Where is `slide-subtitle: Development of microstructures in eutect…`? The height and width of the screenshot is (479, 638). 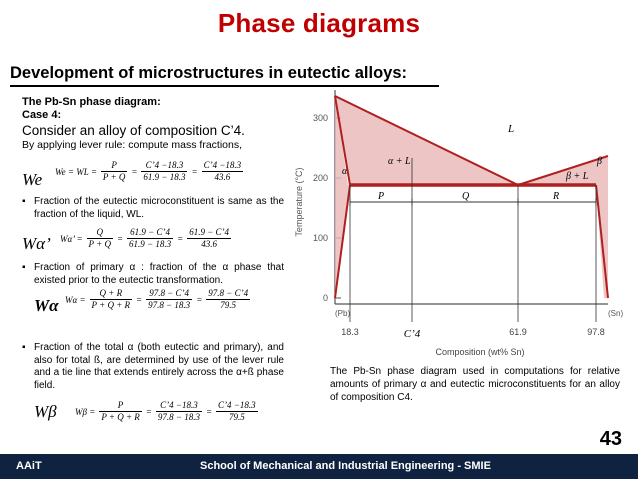
slide-subtitle: Development of microstructures in eutect… is located at coordinates (209, 73).